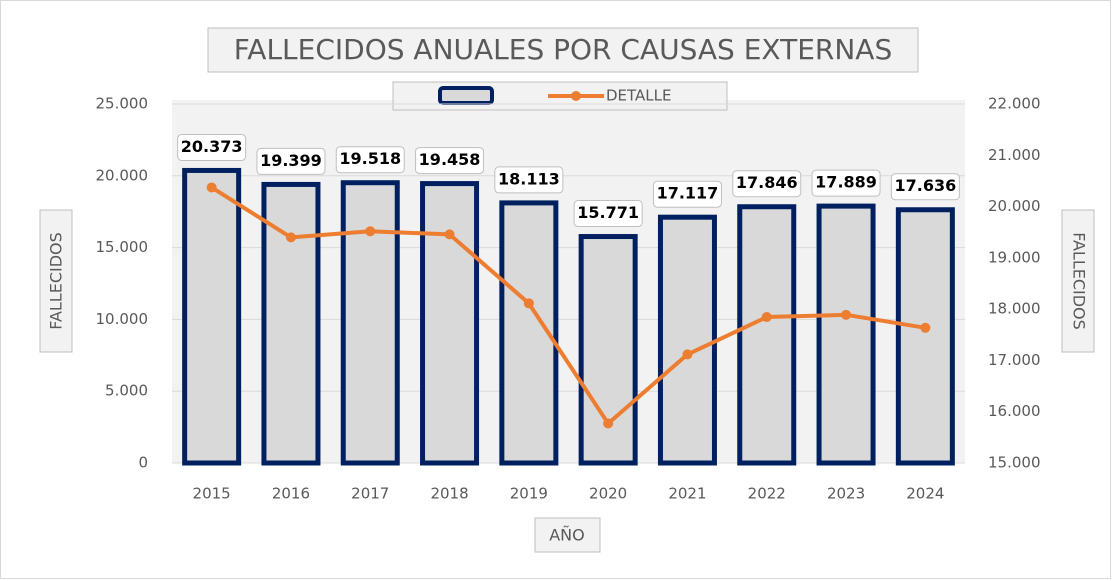 The width and height of the screenshot is (1113, 581). I want to click on value-label: 17.889, so click(846, 182).